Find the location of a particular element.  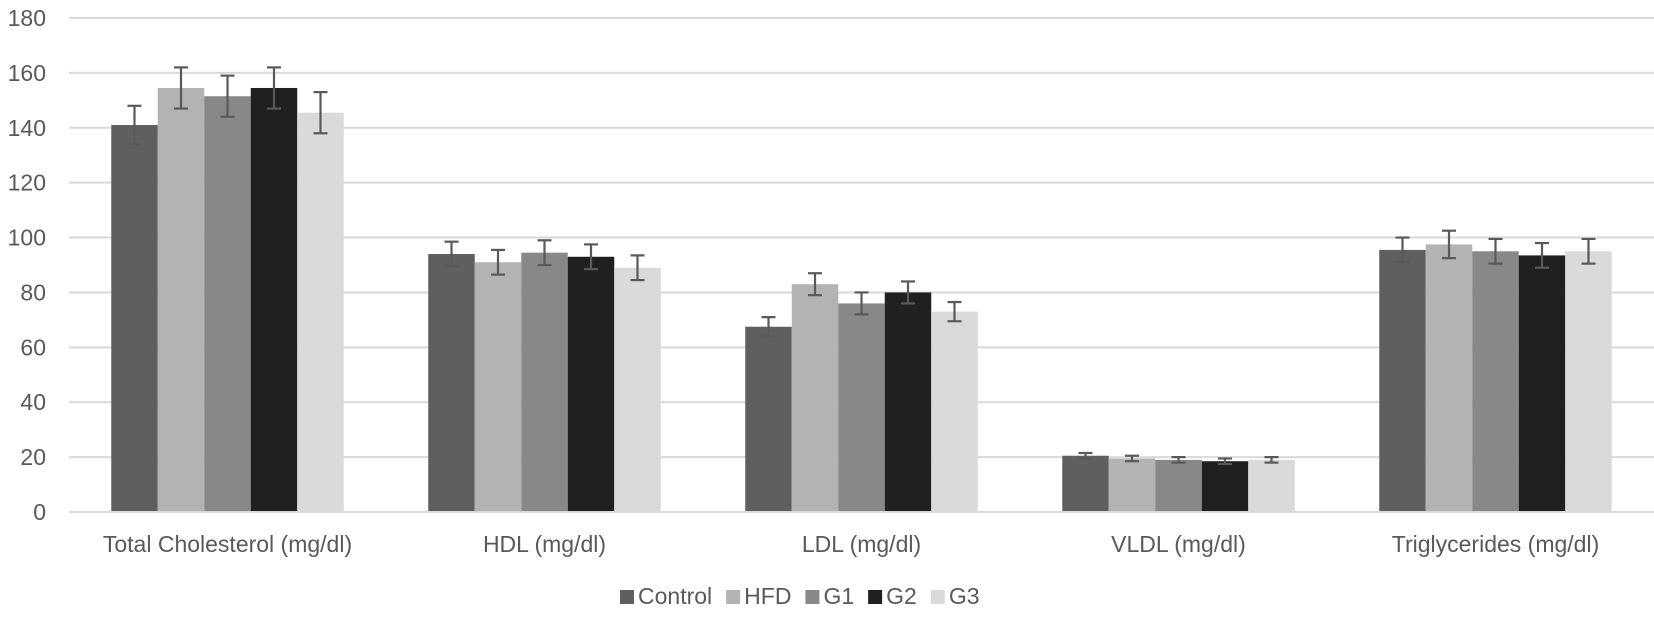

x-category-label: Total Cholesterol (mg/dl) is located at coordinates (227, 544).